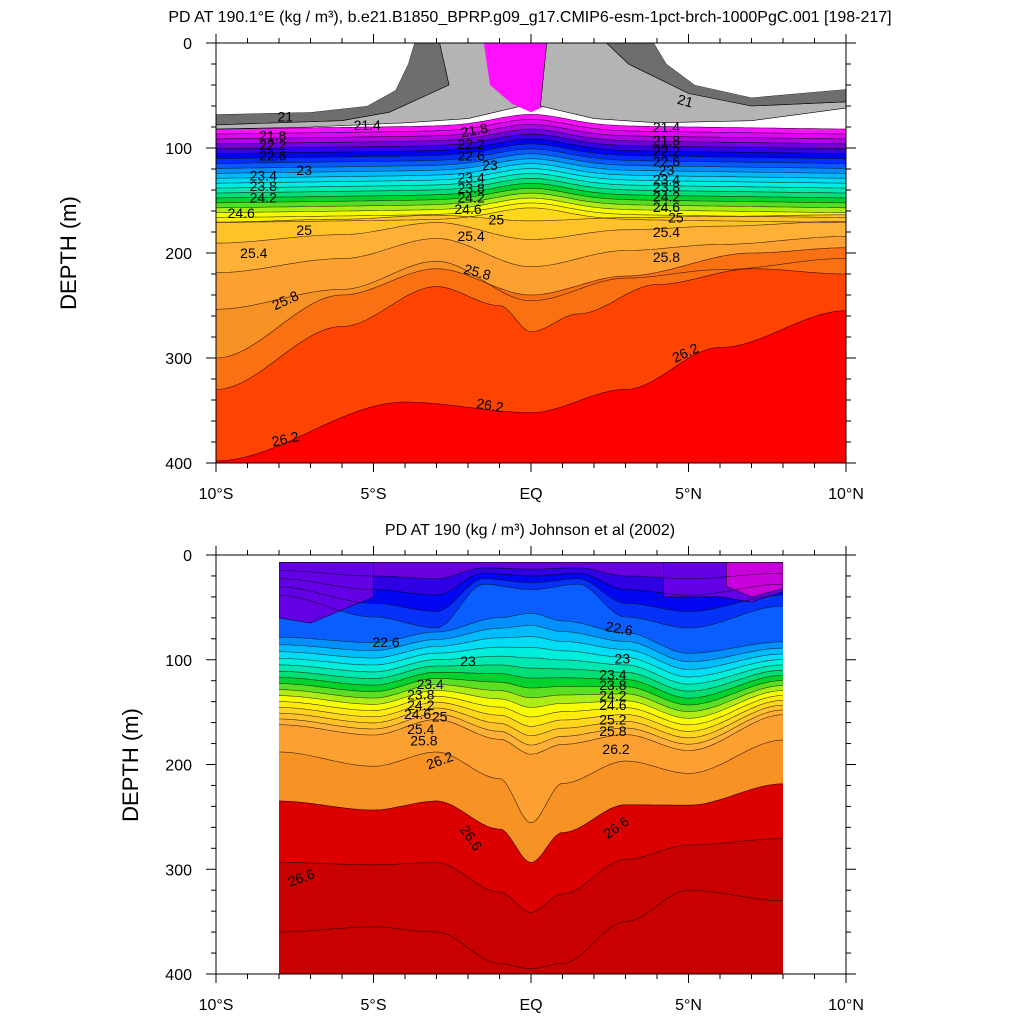  Describe the element at coordinates (367, 125) in the screenshot. I see `contour-label: 21.4` at that location.